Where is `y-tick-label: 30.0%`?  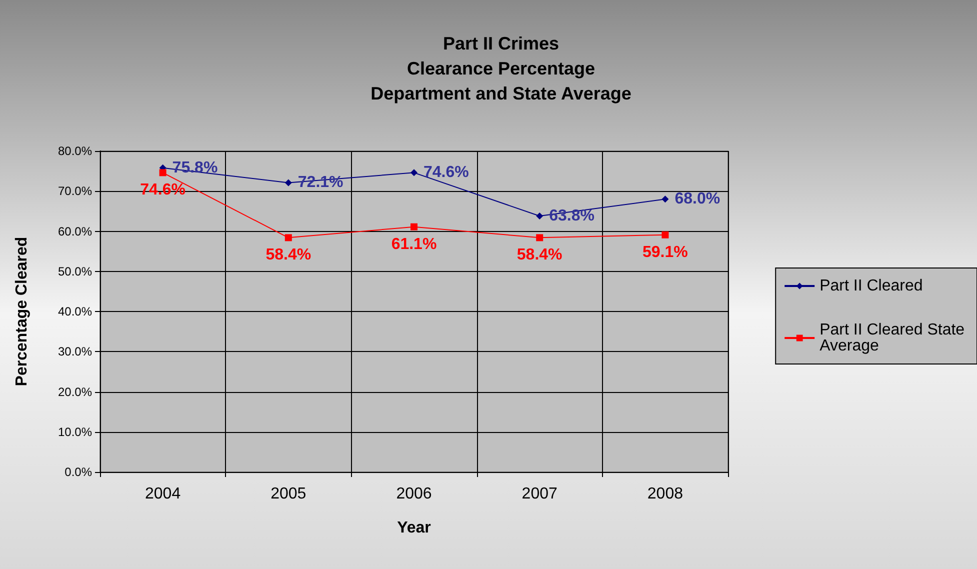 y-tick-label: 30.0% is located at coordinates (75, 351).